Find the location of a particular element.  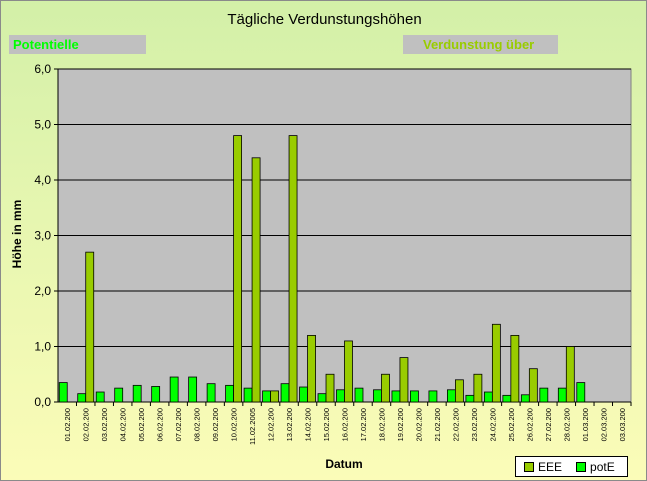

legend-item-eee: EEE is located at coordinates (543, 467).